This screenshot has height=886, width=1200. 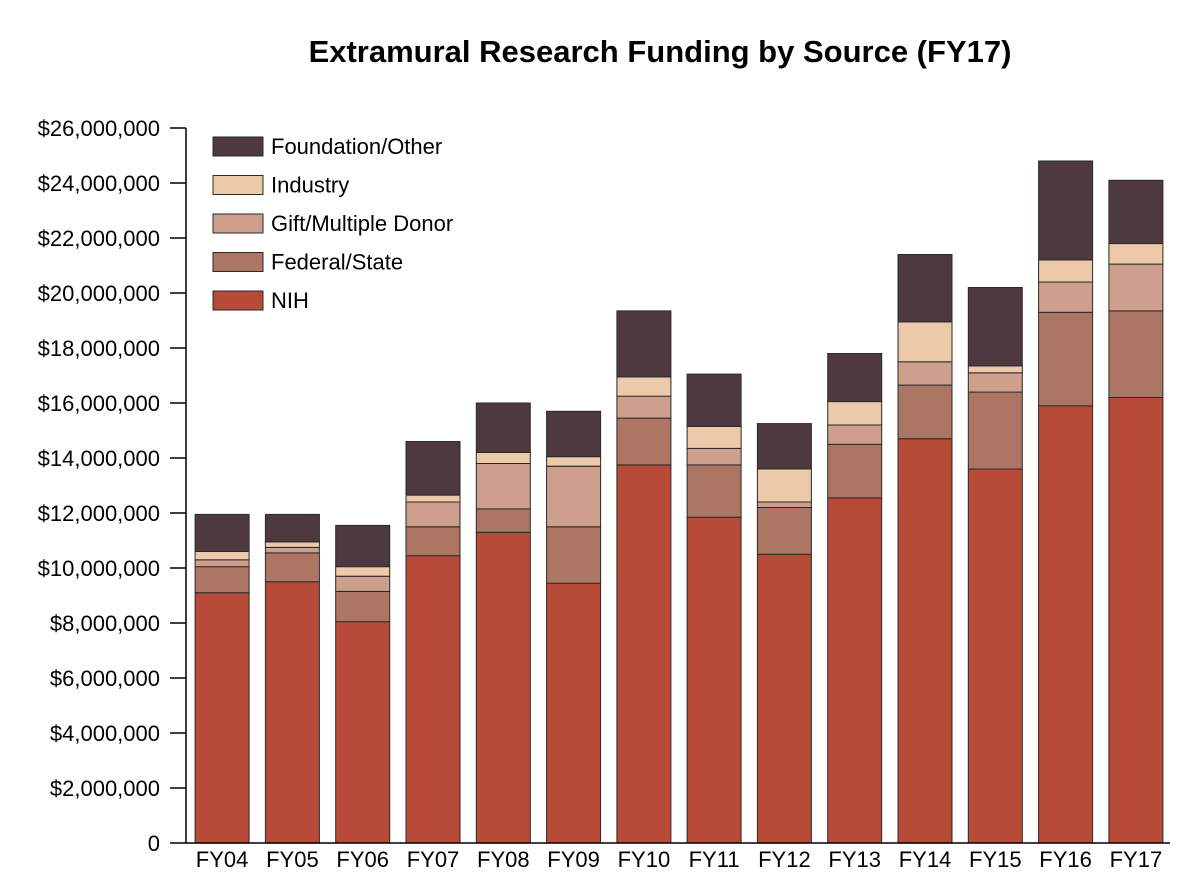 What do you see at coordinates (855, 378) in the screenshot?
I see `bar-foundation-other-fy13` at bounding box center [855, 378].